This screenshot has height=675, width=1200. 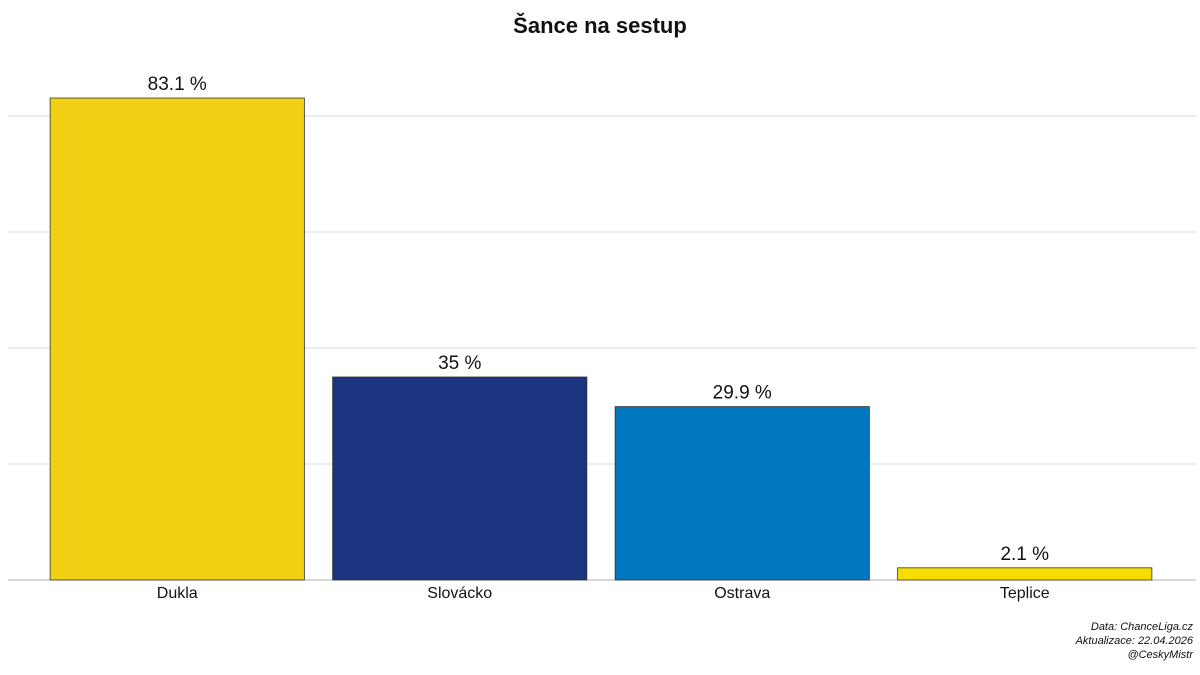 I want to click on x-tick-label: Dukla, so click(x=177, y=593).